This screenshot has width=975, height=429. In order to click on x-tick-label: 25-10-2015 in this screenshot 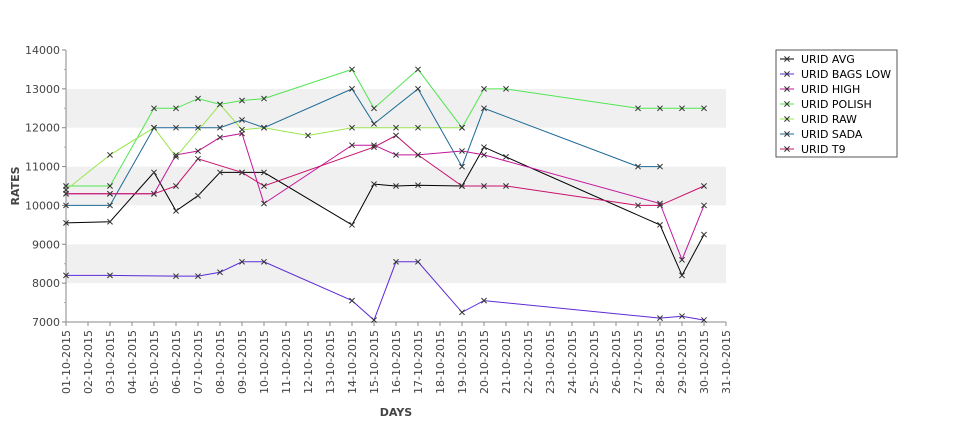, I will do `click(594, 362)`.